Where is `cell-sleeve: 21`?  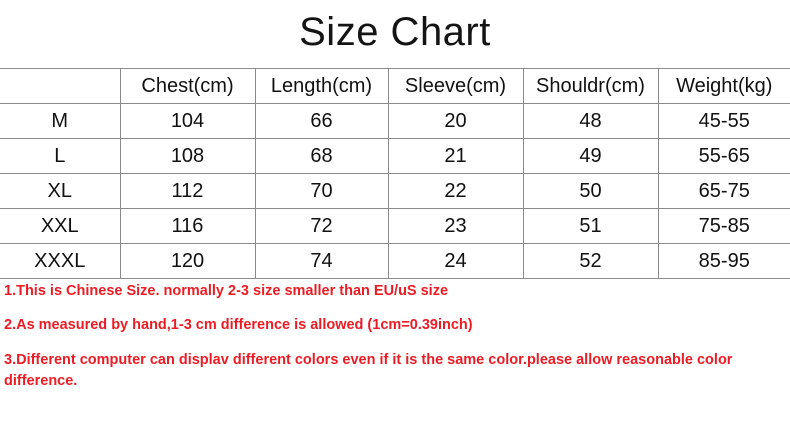
cell-sleeve: 21 is located at coordinates (456, 156).